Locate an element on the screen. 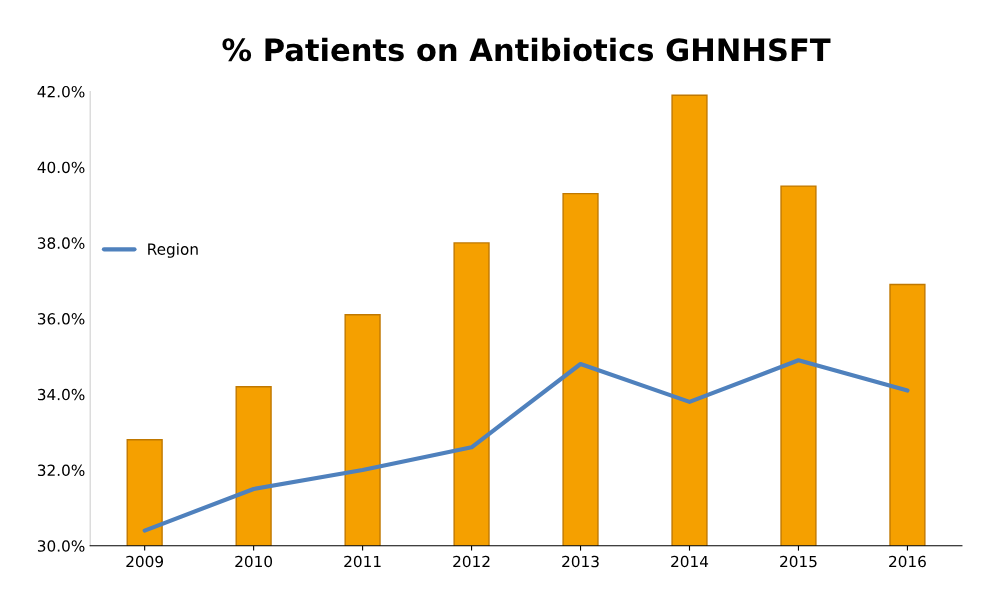 The width and height of the screenshot is (1002, 590). x-tick-label: 2009 is located at coordinates (145, 561).